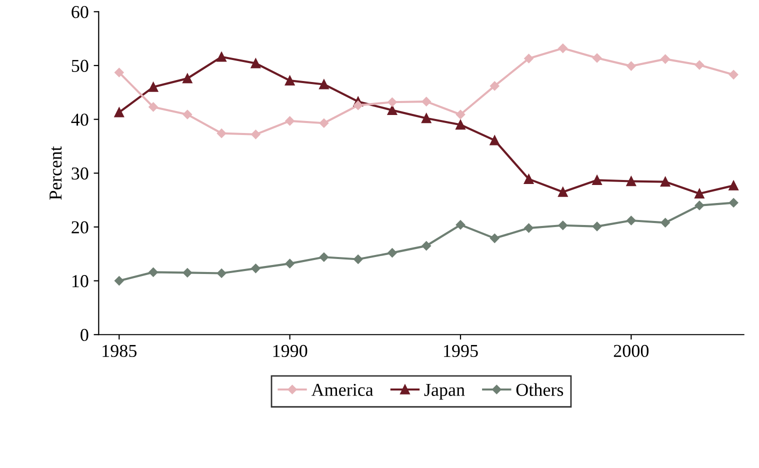  What do you see at coordinates (444, 392) in the screenshot?
I see `legend-label: Japan` at bounding box center [444, 392].